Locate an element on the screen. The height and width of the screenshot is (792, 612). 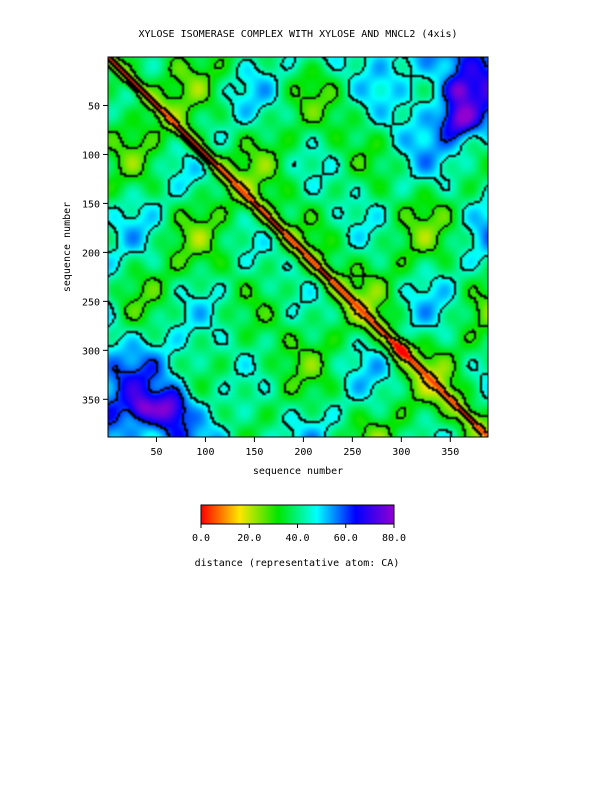
x-tick-label: 250 is located at coordinates (352, 452).